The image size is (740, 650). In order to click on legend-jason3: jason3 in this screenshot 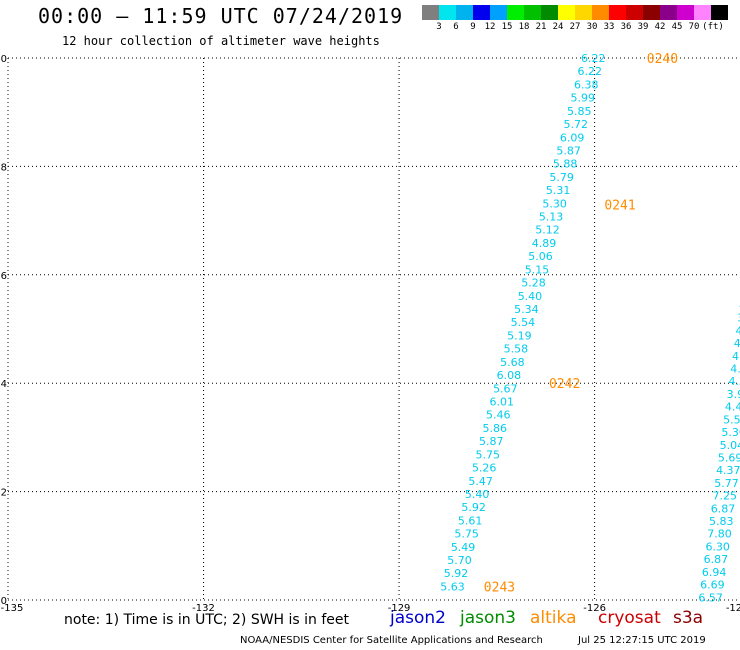, I will do `click(488, 618)`.